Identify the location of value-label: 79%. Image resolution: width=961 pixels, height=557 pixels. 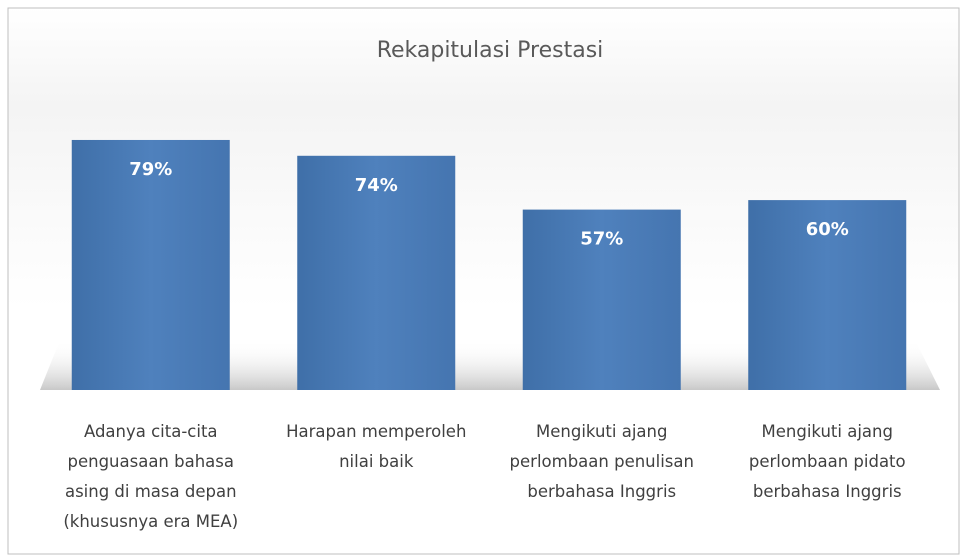
(150, 169).